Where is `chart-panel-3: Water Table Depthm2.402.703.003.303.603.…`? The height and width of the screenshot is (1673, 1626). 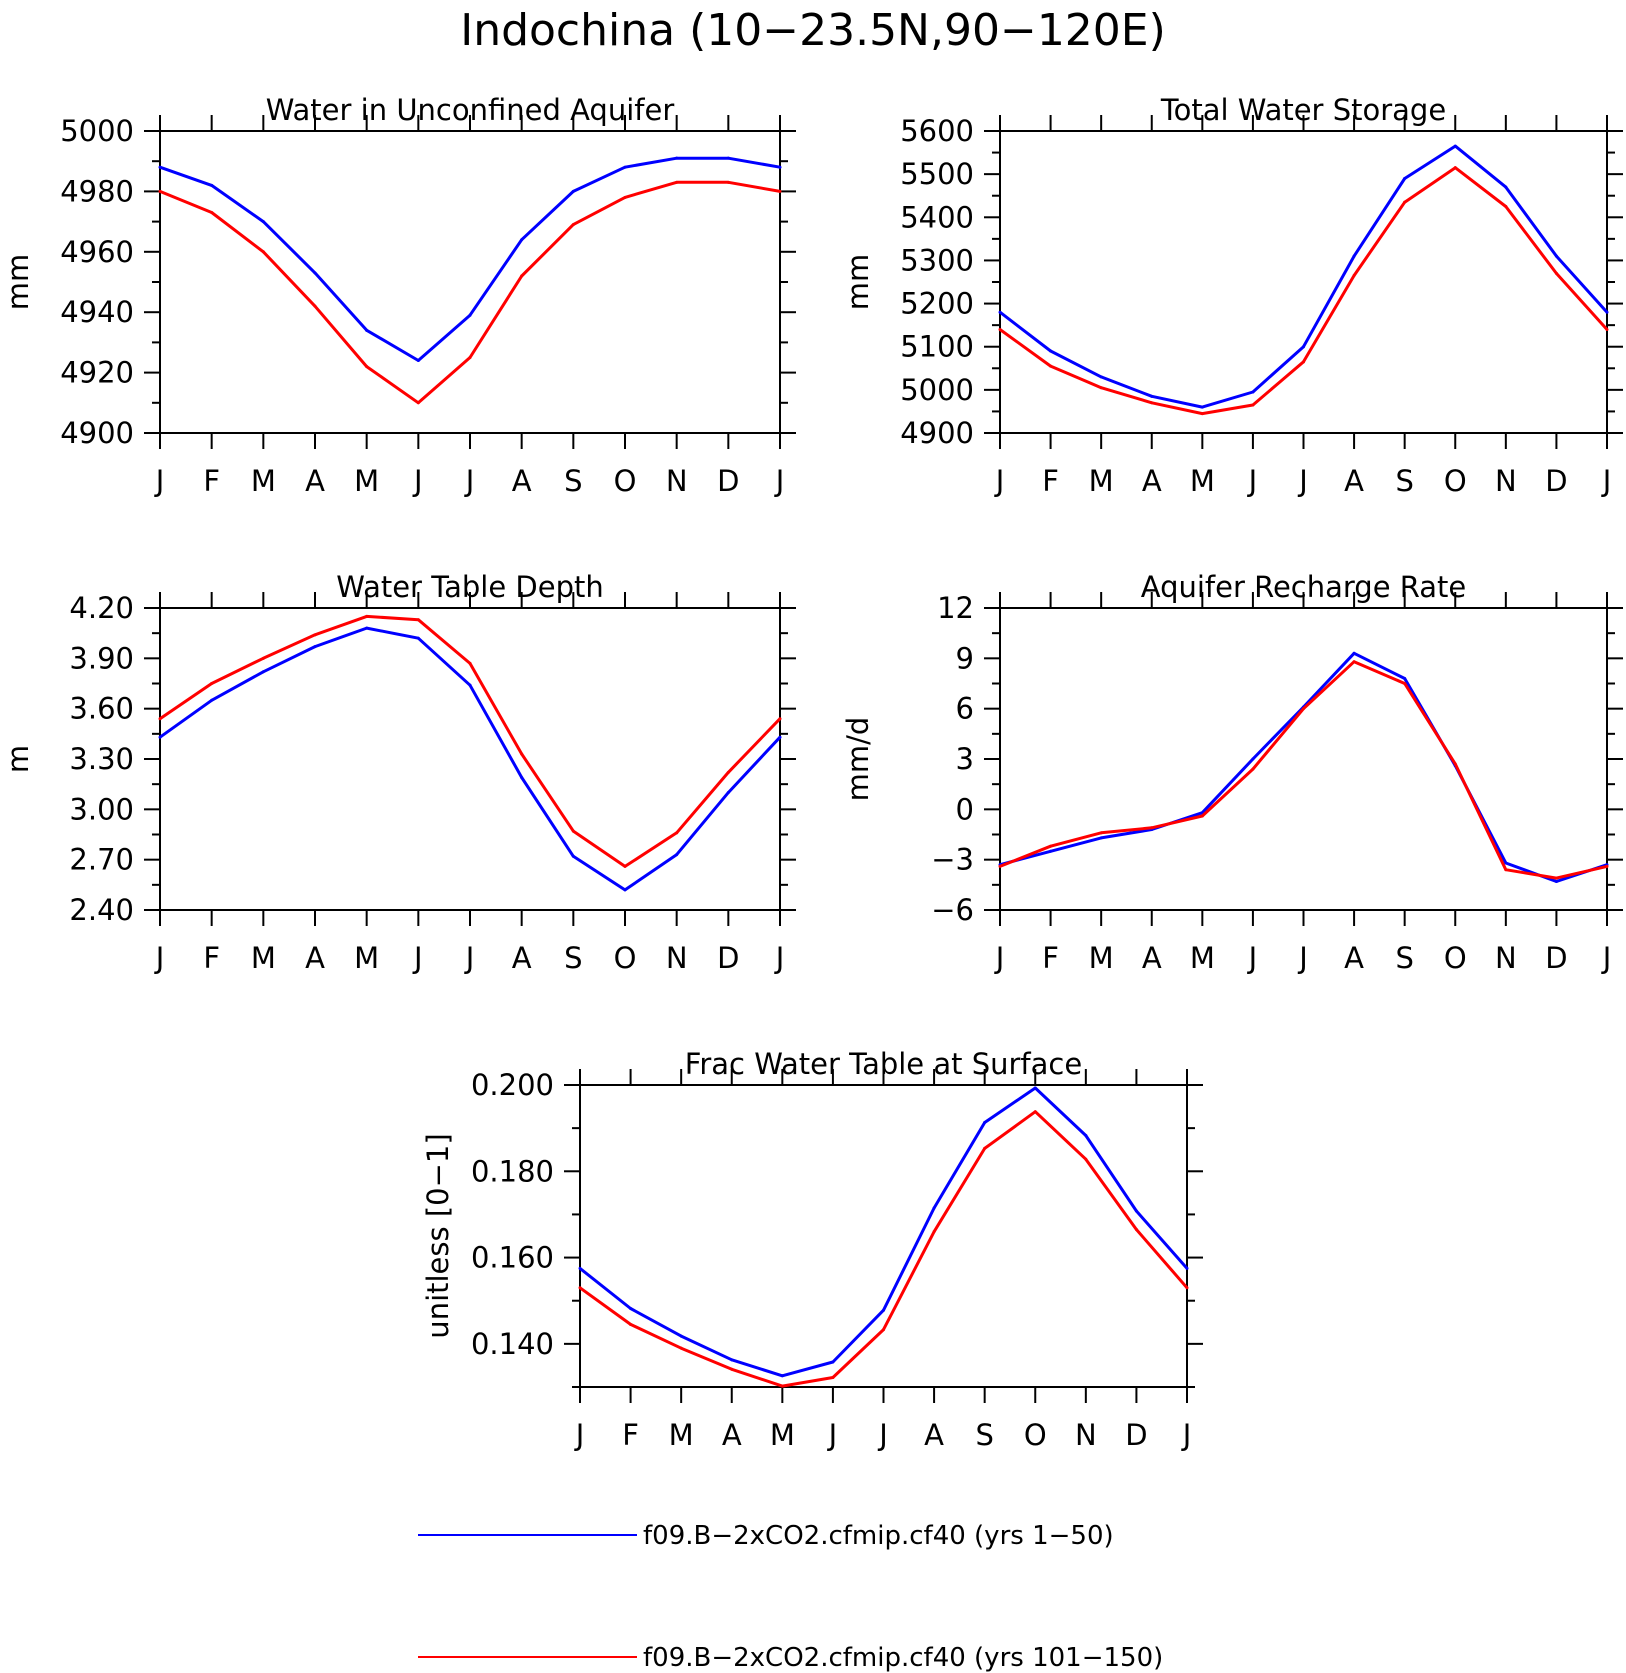 chart-panel-3: Water Table Depthm2.402.703.003.303.603.… is located at coordinates (398, 772).